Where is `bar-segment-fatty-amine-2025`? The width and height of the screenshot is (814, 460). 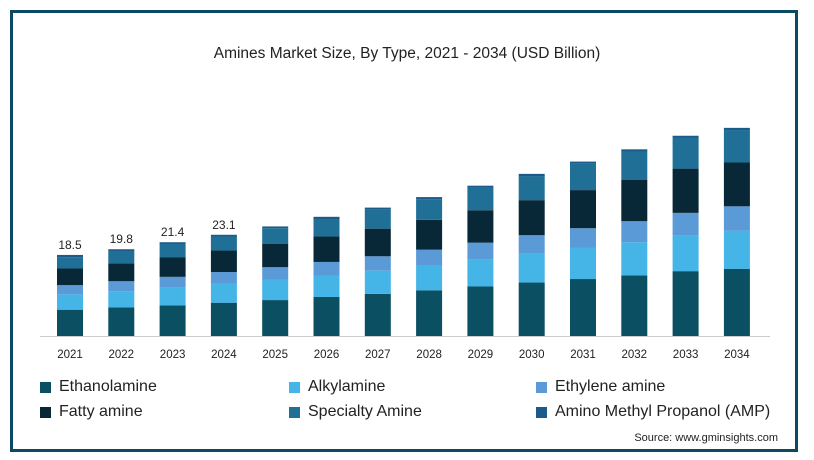 bar-segment-fatty-amine-2025 is located at coordinates (275, 255).